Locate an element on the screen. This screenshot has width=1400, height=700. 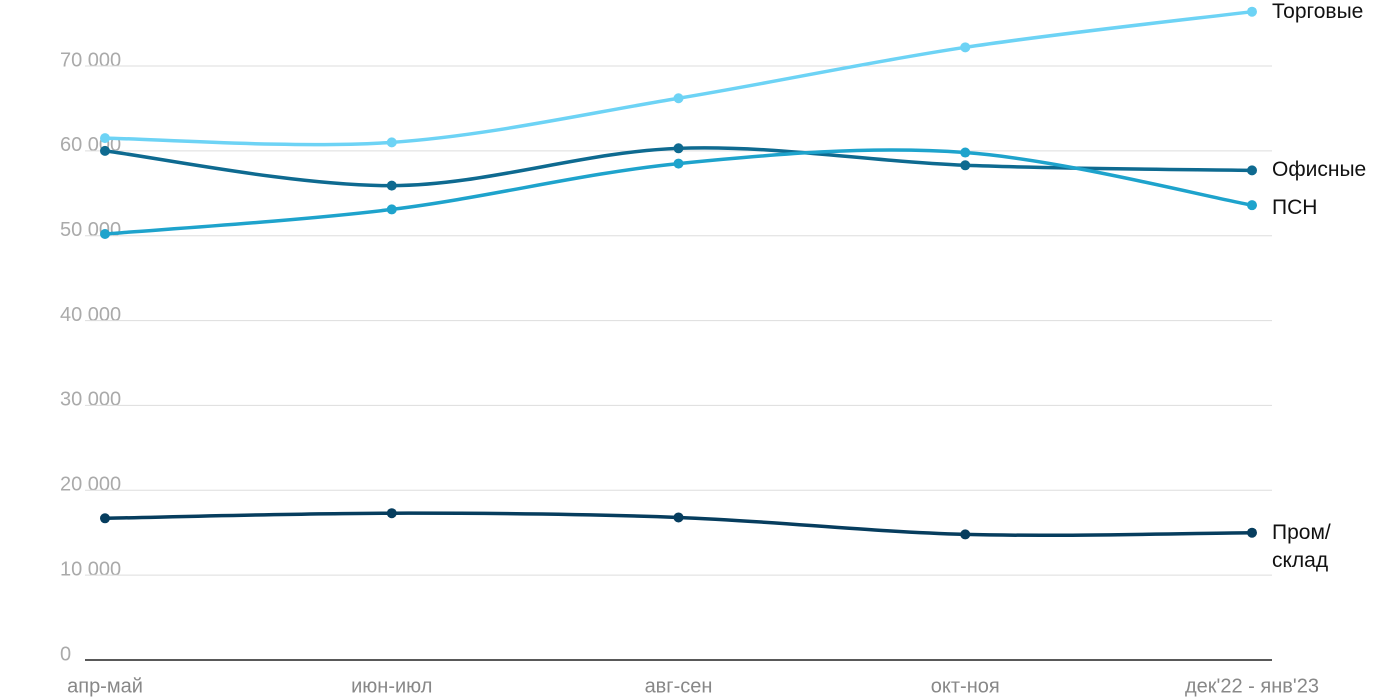
x-tick-label: дек'22 - янв'23 is located at coordinates (1252, 686).